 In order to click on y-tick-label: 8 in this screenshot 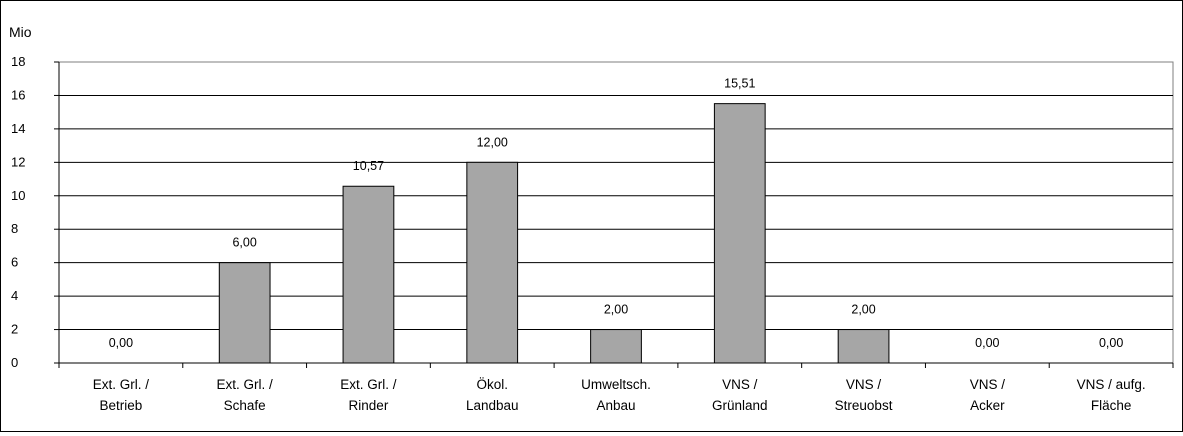, I will do `click(14, 228)`.